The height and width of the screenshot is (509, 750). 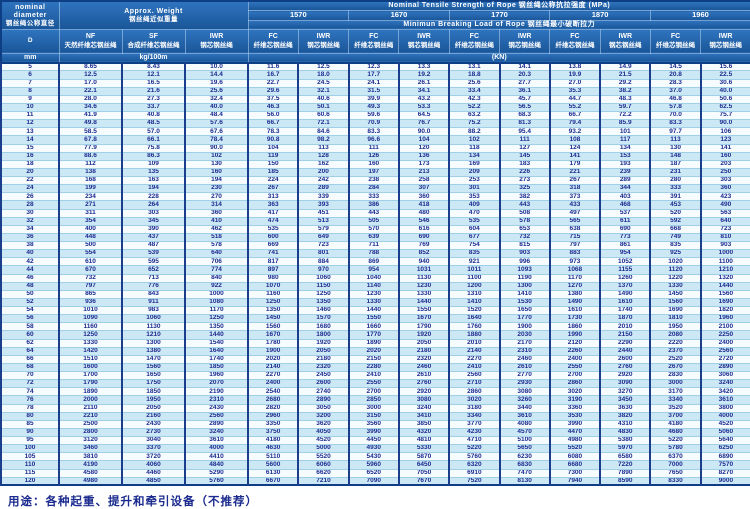 I want to click on value-cell: 228, so click(x=153, y=196).